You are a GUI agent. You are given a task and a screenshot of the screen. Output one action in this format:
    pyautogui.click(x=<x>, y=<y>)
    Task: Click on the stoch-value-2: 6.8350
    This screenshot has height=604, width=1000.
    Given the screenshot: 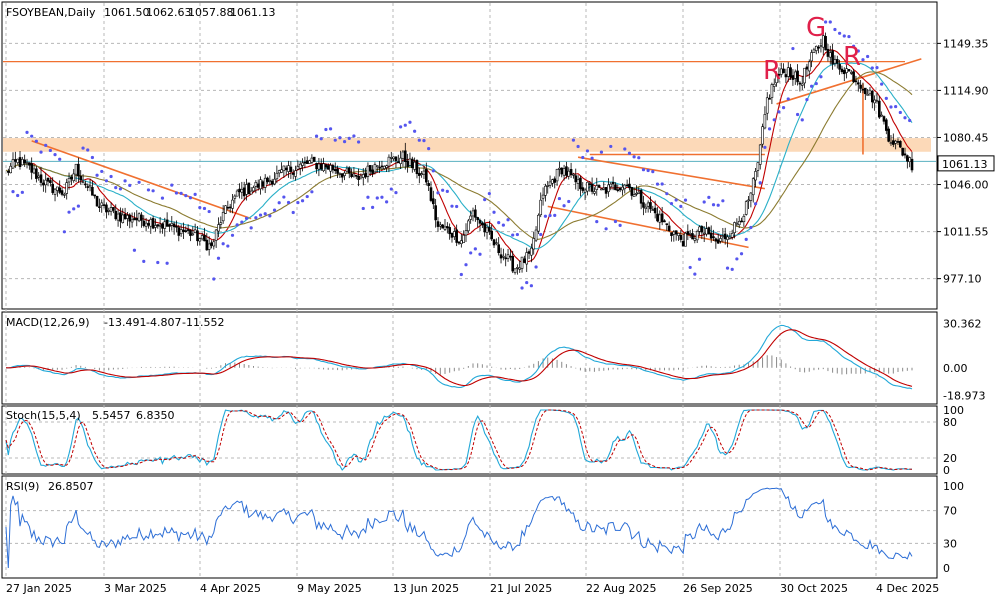 What is the action you would take?
    pyautogui.click(x=155, y=415)
    